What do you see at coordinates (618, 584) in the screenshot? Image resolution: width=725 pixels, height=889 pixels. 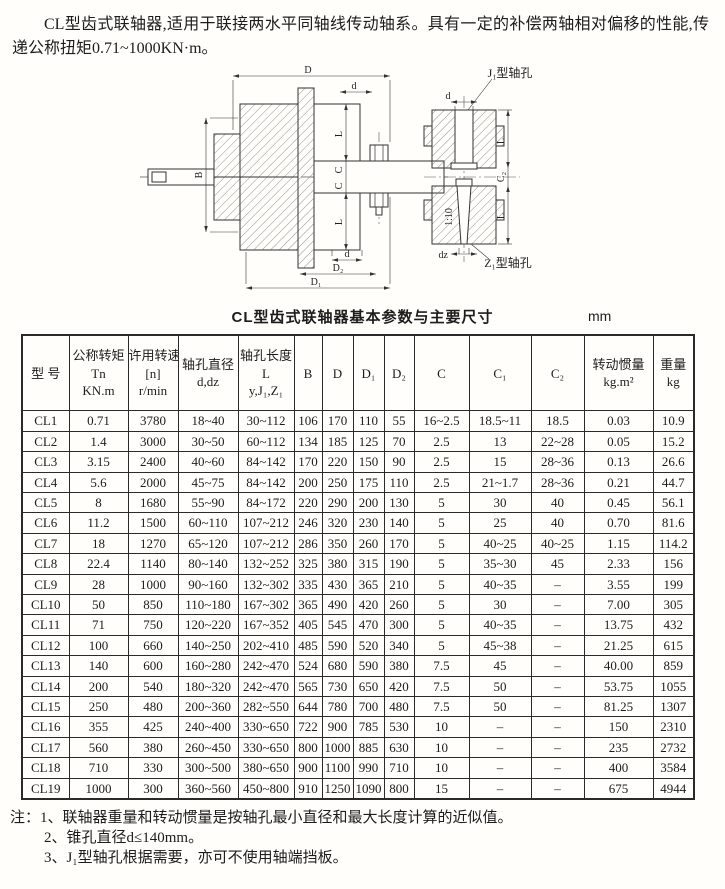 I see `table-cell: 3.55` at bounding box center [618, 584].